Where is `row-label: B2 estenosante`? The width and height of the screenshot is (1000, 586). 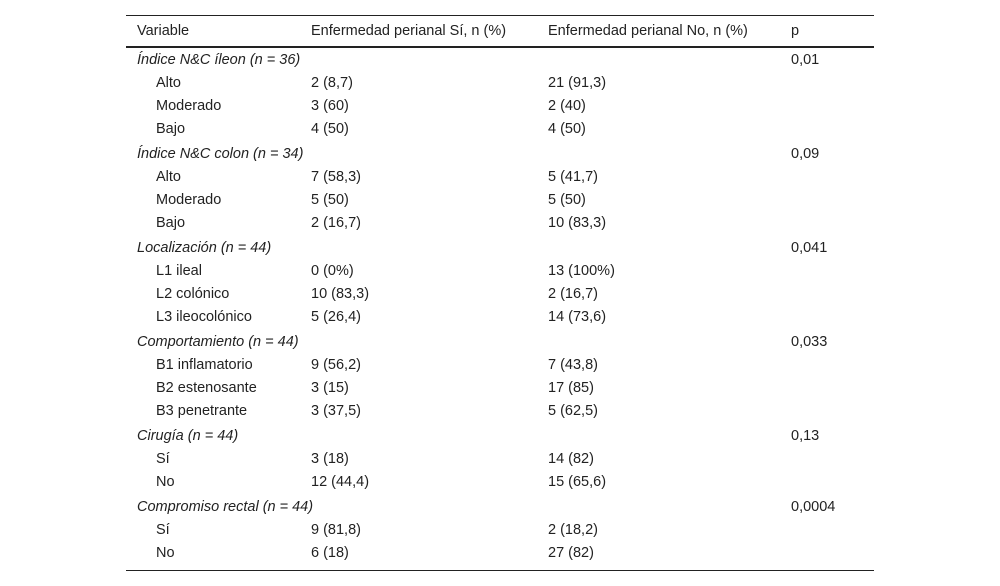 row-label: B2 estenosante is located at coordinates (206, 388).